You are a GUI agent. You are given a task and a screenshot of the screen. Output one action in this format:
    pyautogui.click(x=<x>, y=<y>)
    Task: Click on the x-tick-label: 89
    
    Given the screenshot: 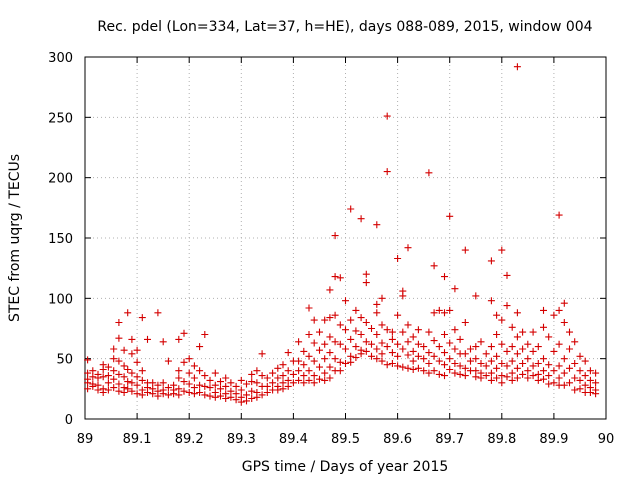 What is the action you would take?
    pyautogui.click(x=85, y=439)
    